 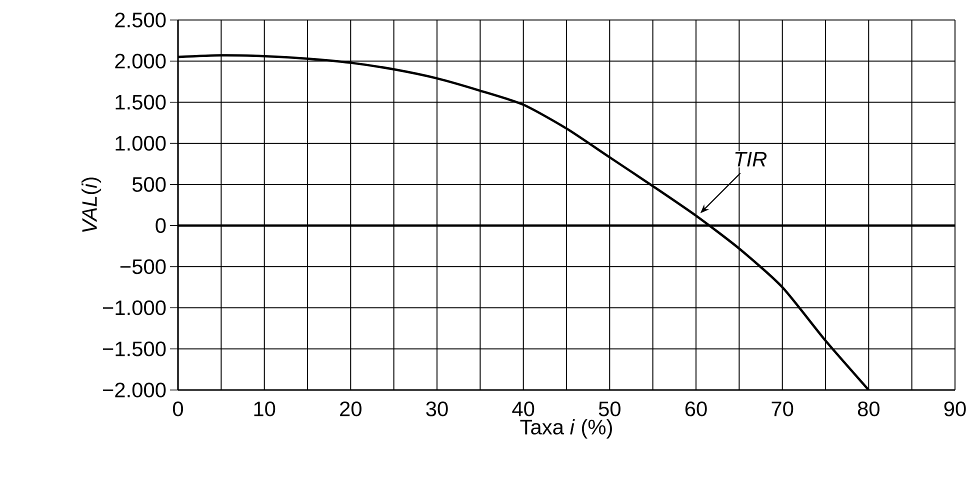 What do you see at coordinates (751, 159) in the screenshot?
I see `annotation: TIR` at bounding box center [751, 159].